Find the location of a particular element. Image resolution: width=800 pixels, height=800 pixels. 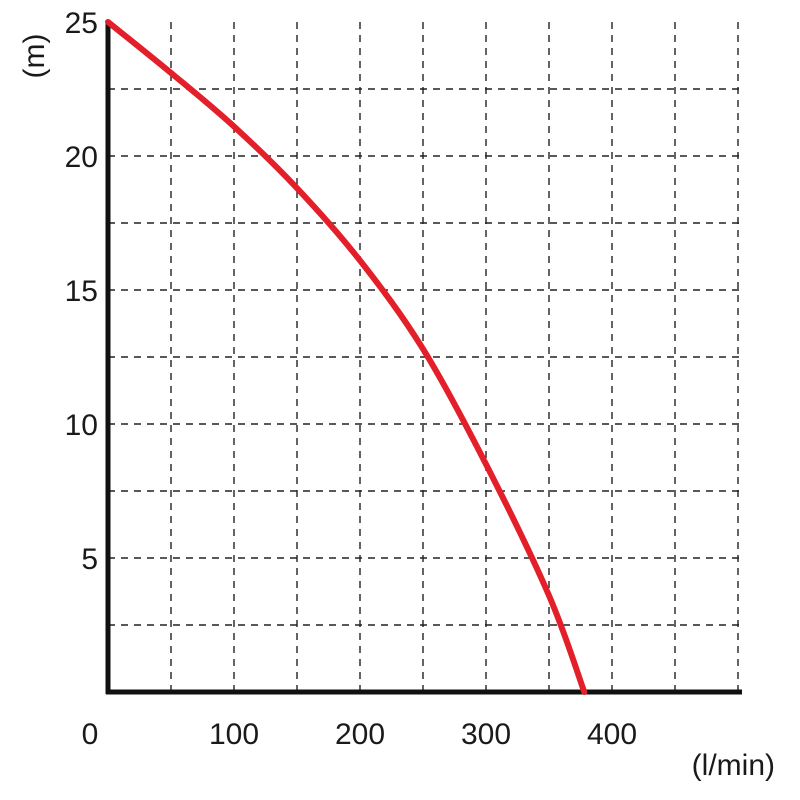

y-tick-label: 25 is located at coordinates (81, 23).